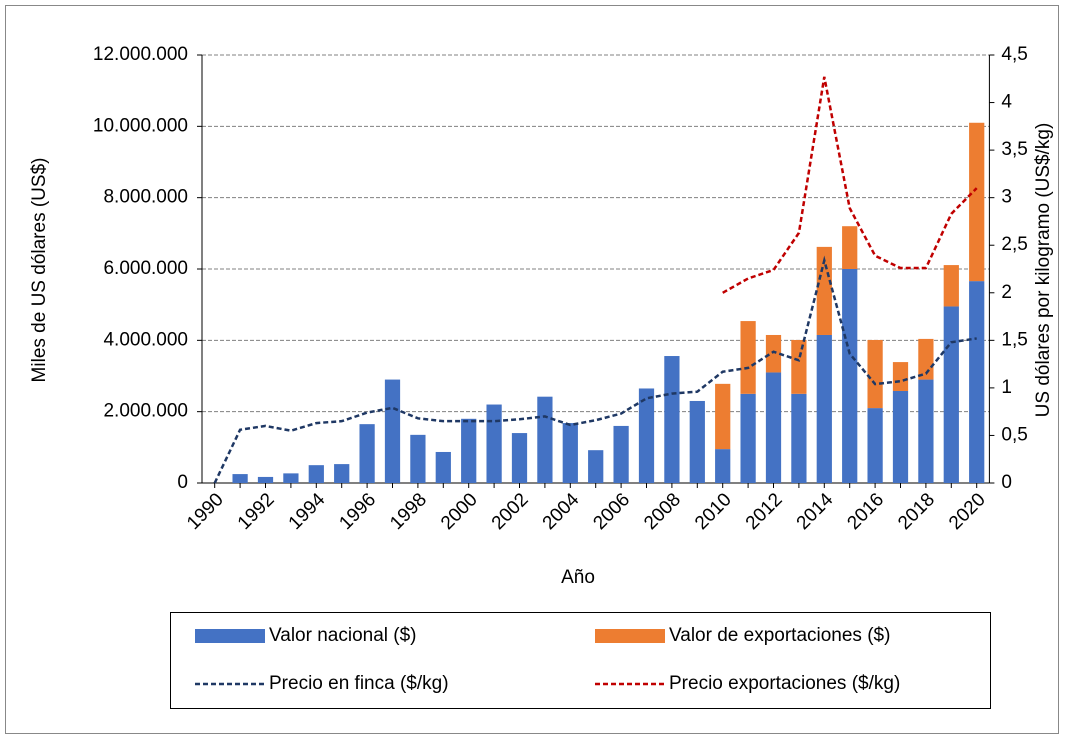 The width and height of the screenshot is (1066, 745). What do you see at coordinates (1014, 434) in the screenshot?
I see `y2-tick-label: 0,5` at bounding box center [1014, 434].